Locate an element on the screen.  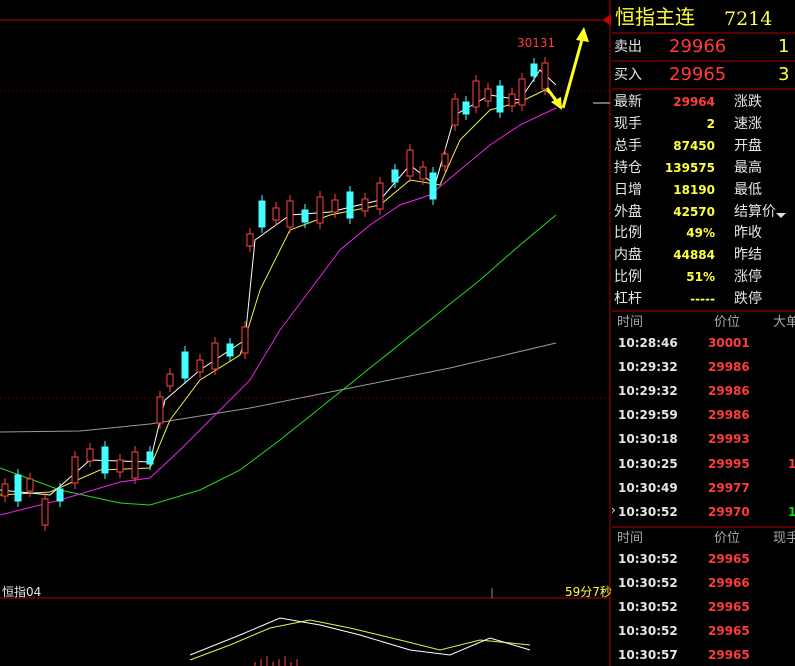
quote-label2: 最高 is located at coordinates (748, 167).